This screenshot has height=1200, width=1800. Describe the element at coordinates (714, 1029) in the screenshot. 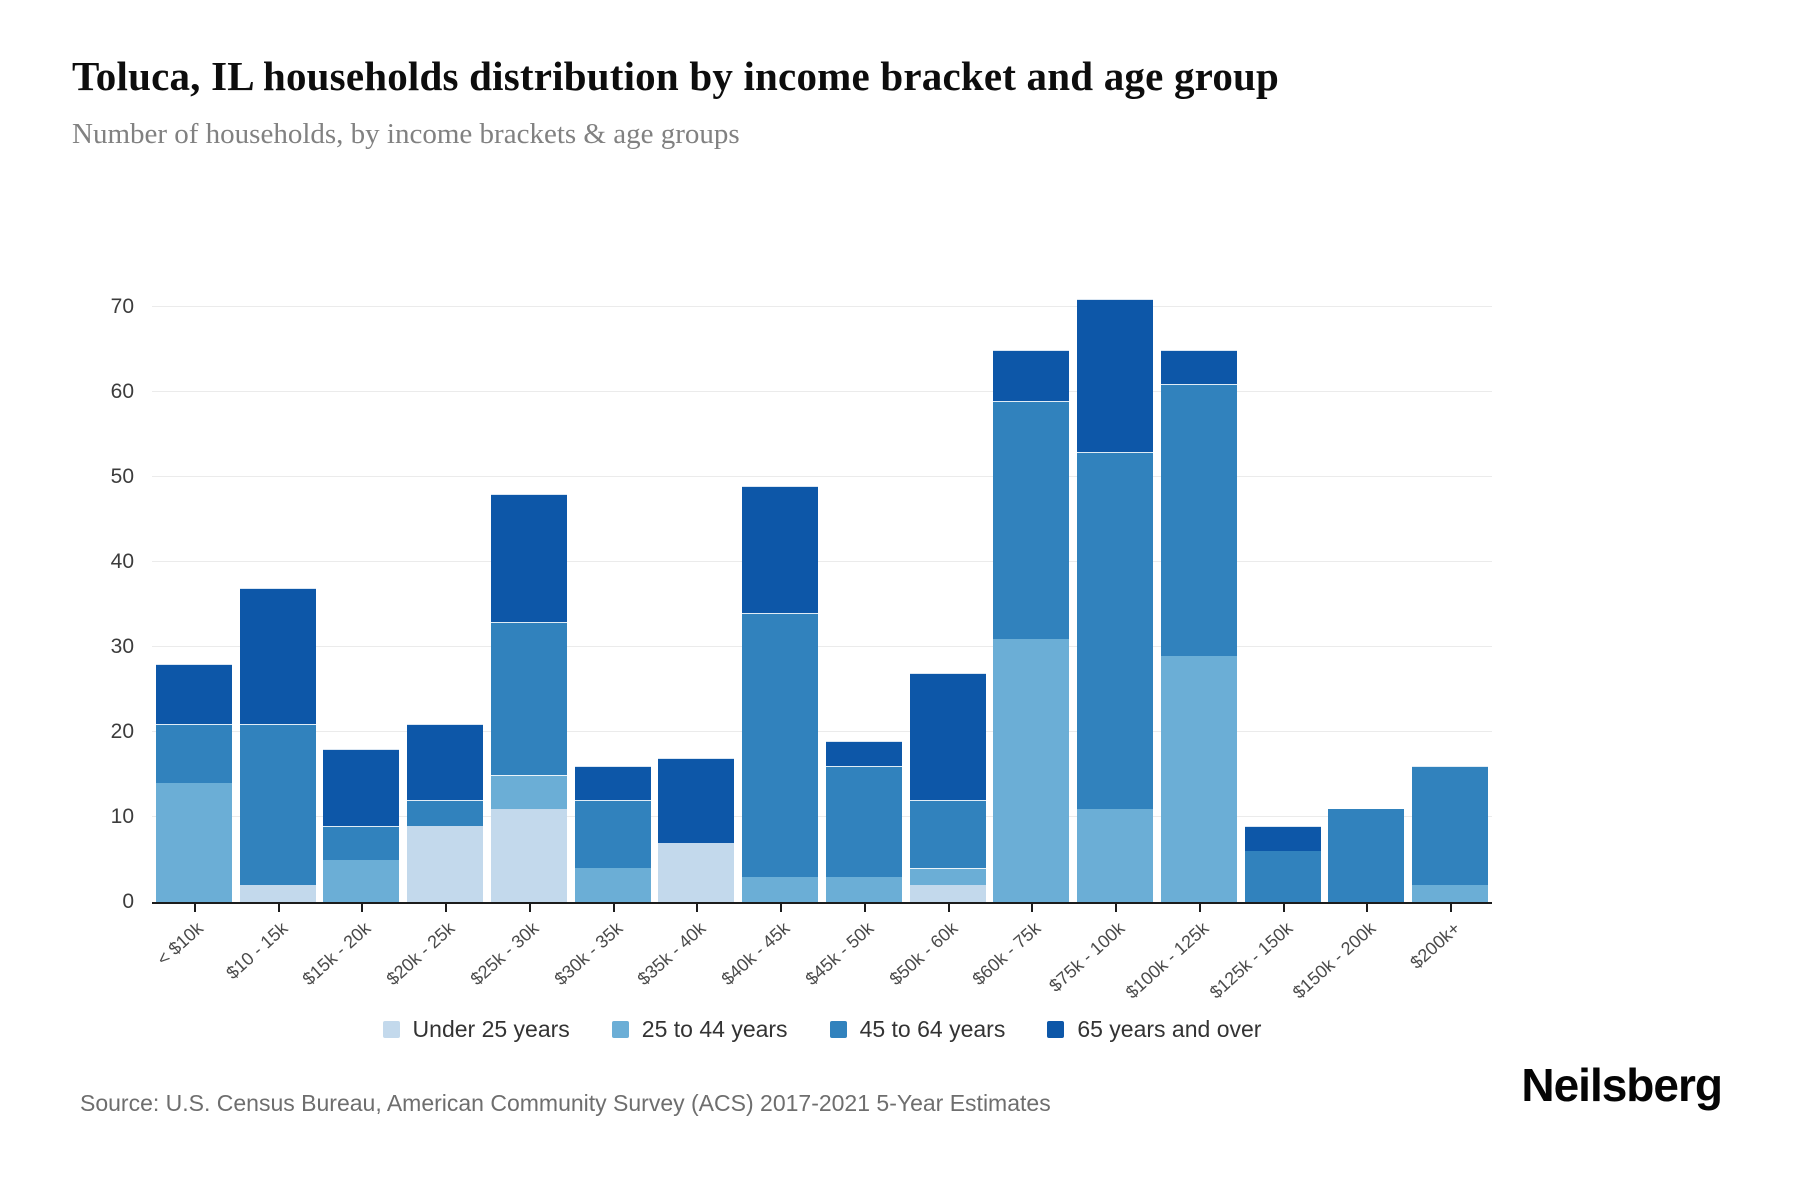

I see `legend-label: 25 to 44 years` at that location.